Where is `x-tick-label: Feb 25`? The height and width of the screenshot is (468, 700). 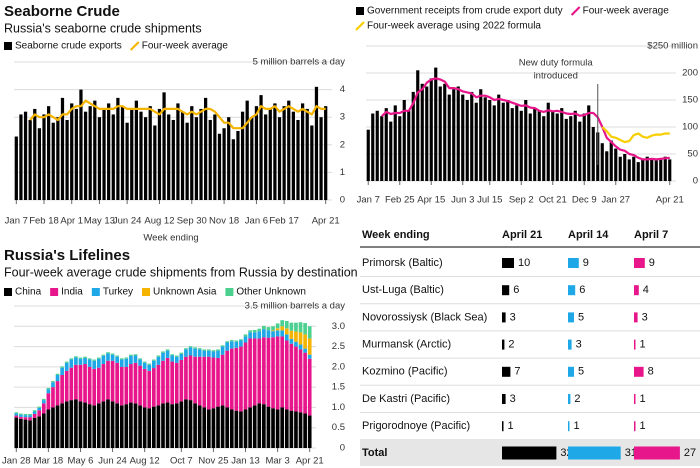
x-tick-label: Feb 25 is located at coordinates (400, 200).